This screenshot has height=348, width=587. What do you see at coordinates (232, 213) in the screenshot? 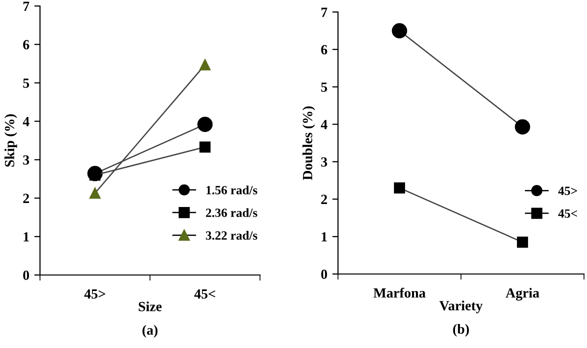
I see `legend-label: 2.36 rad/s` at bounding box center [232, 213].